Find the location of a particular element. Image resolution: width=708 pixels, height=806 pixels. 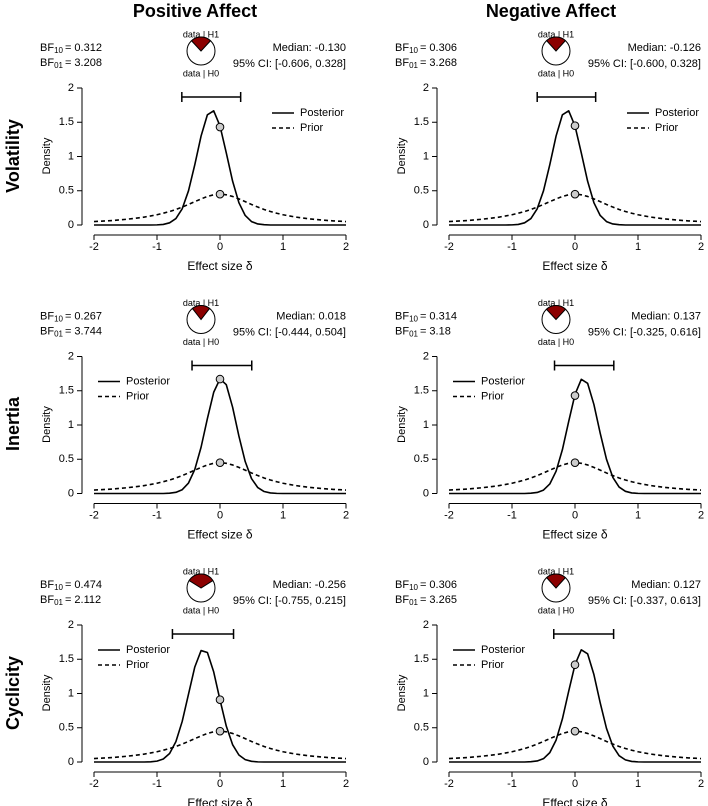

bayes-factor: BF10 = 0.474 is located at coordinates (71, 585).